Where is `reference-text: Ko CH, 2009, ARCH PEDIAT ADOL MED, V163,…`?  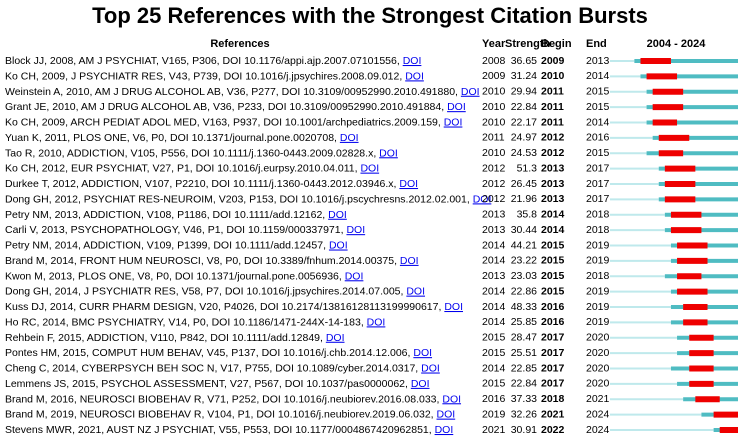
reference-text: Ko CH, 2009, ARCH PEDIAT ADOL MED, V163,… is located at coordinates (224, 122).